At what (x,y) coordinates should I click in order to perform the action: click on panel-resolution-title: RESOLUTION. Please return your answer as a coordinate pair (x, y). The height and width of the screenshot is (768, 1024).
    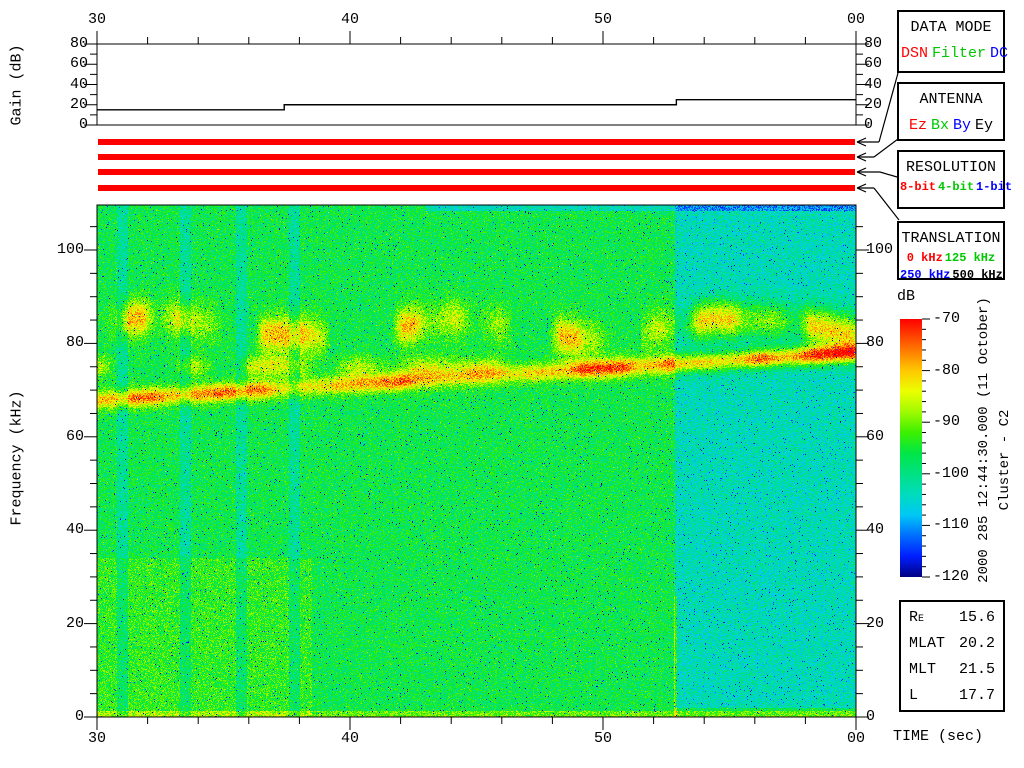
    Looking at the image, I should click on (950, 167).